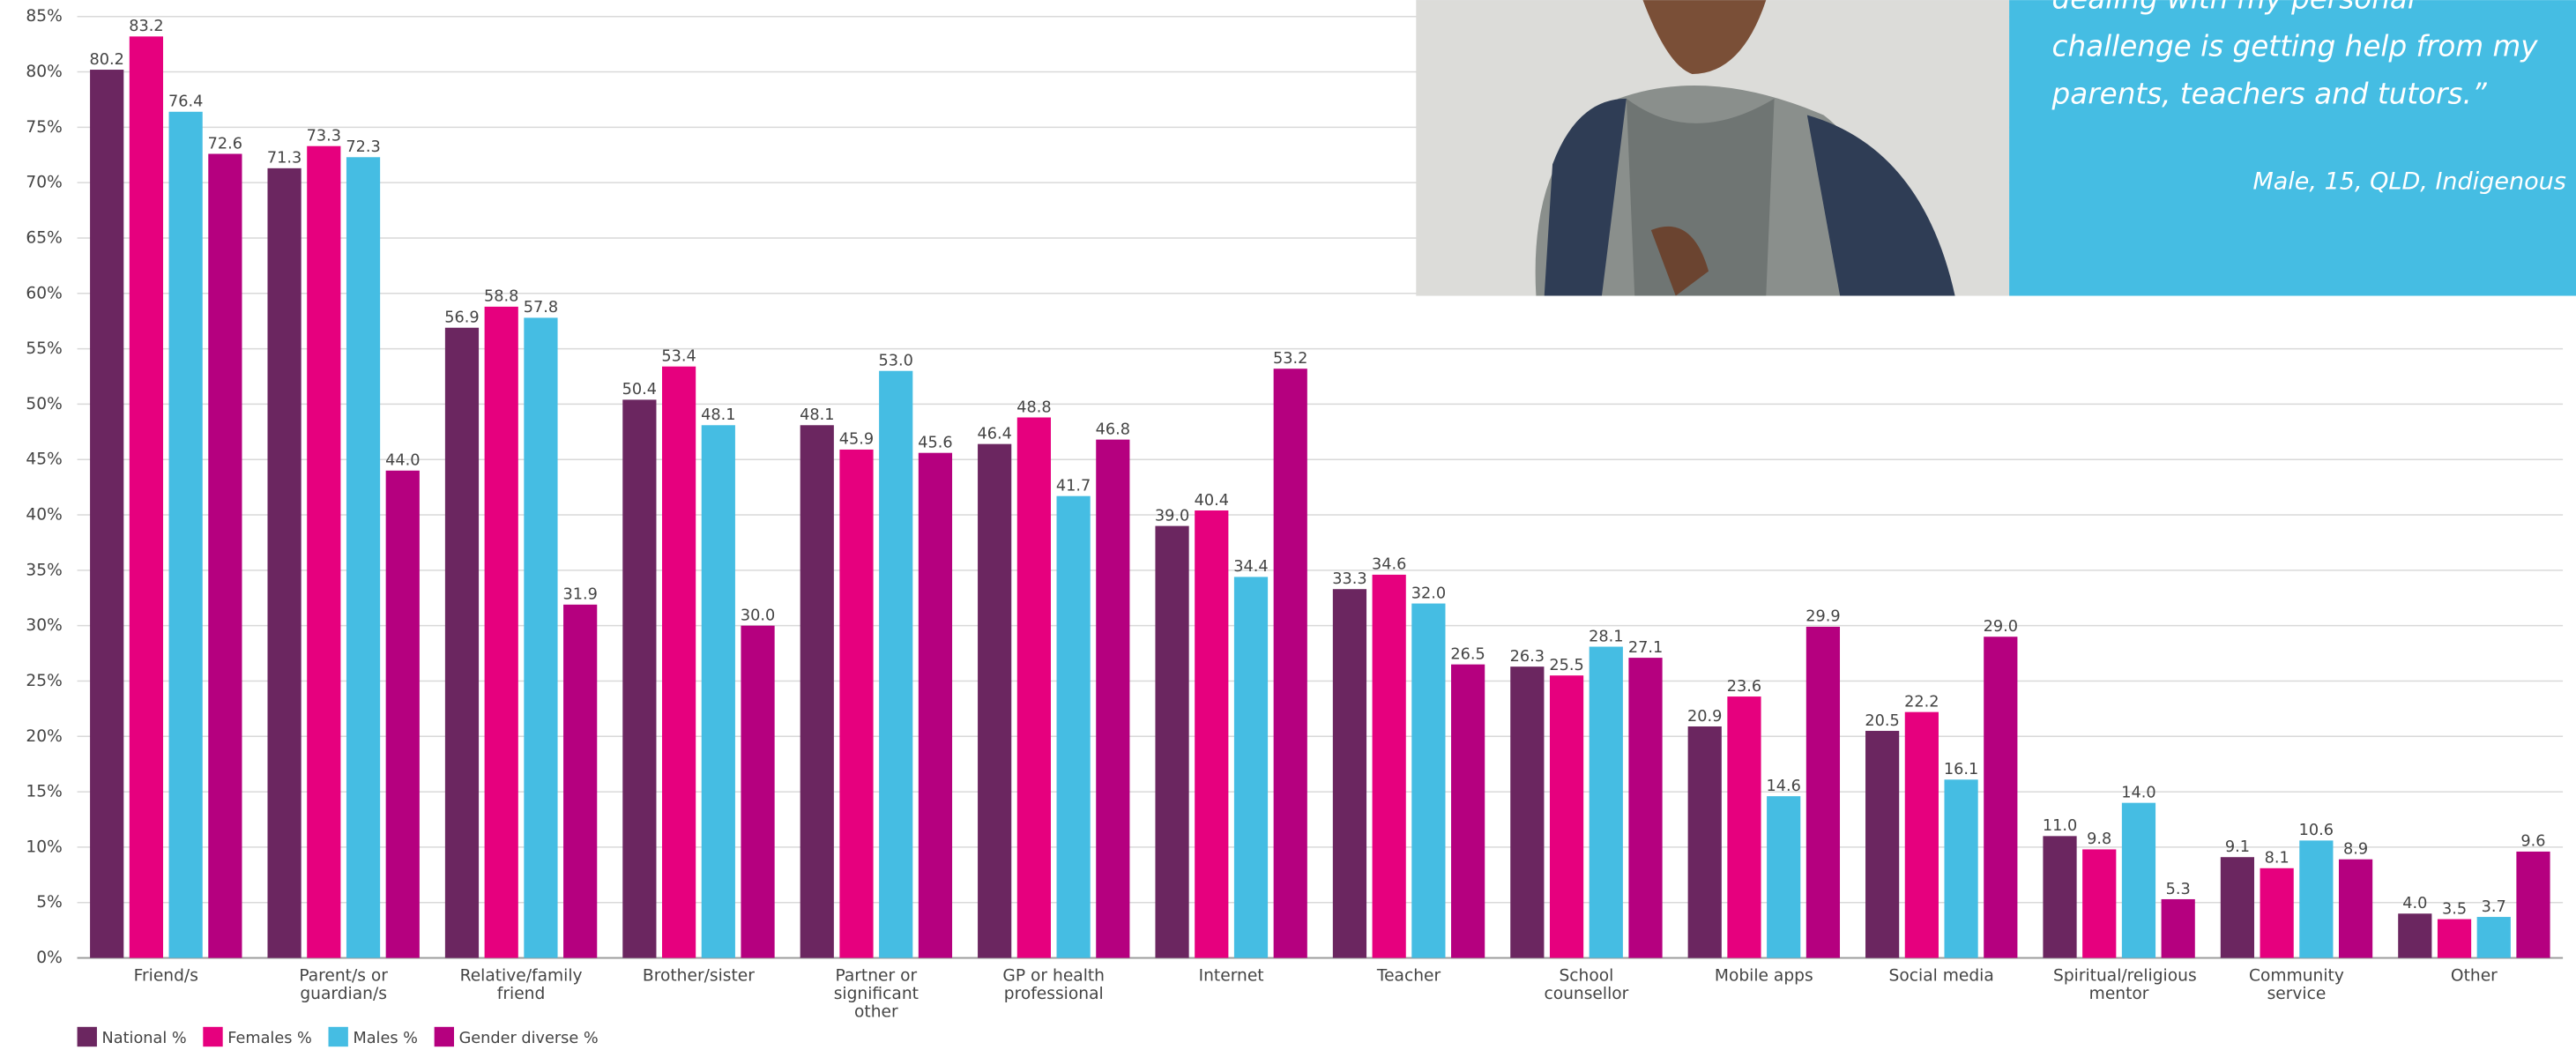 This screenshot has width=2576, height=1050. What do you see at coordinates (2237, 847) in the screenshot?
I see `value-label: 9.1` at bounding box center [2237, 847].